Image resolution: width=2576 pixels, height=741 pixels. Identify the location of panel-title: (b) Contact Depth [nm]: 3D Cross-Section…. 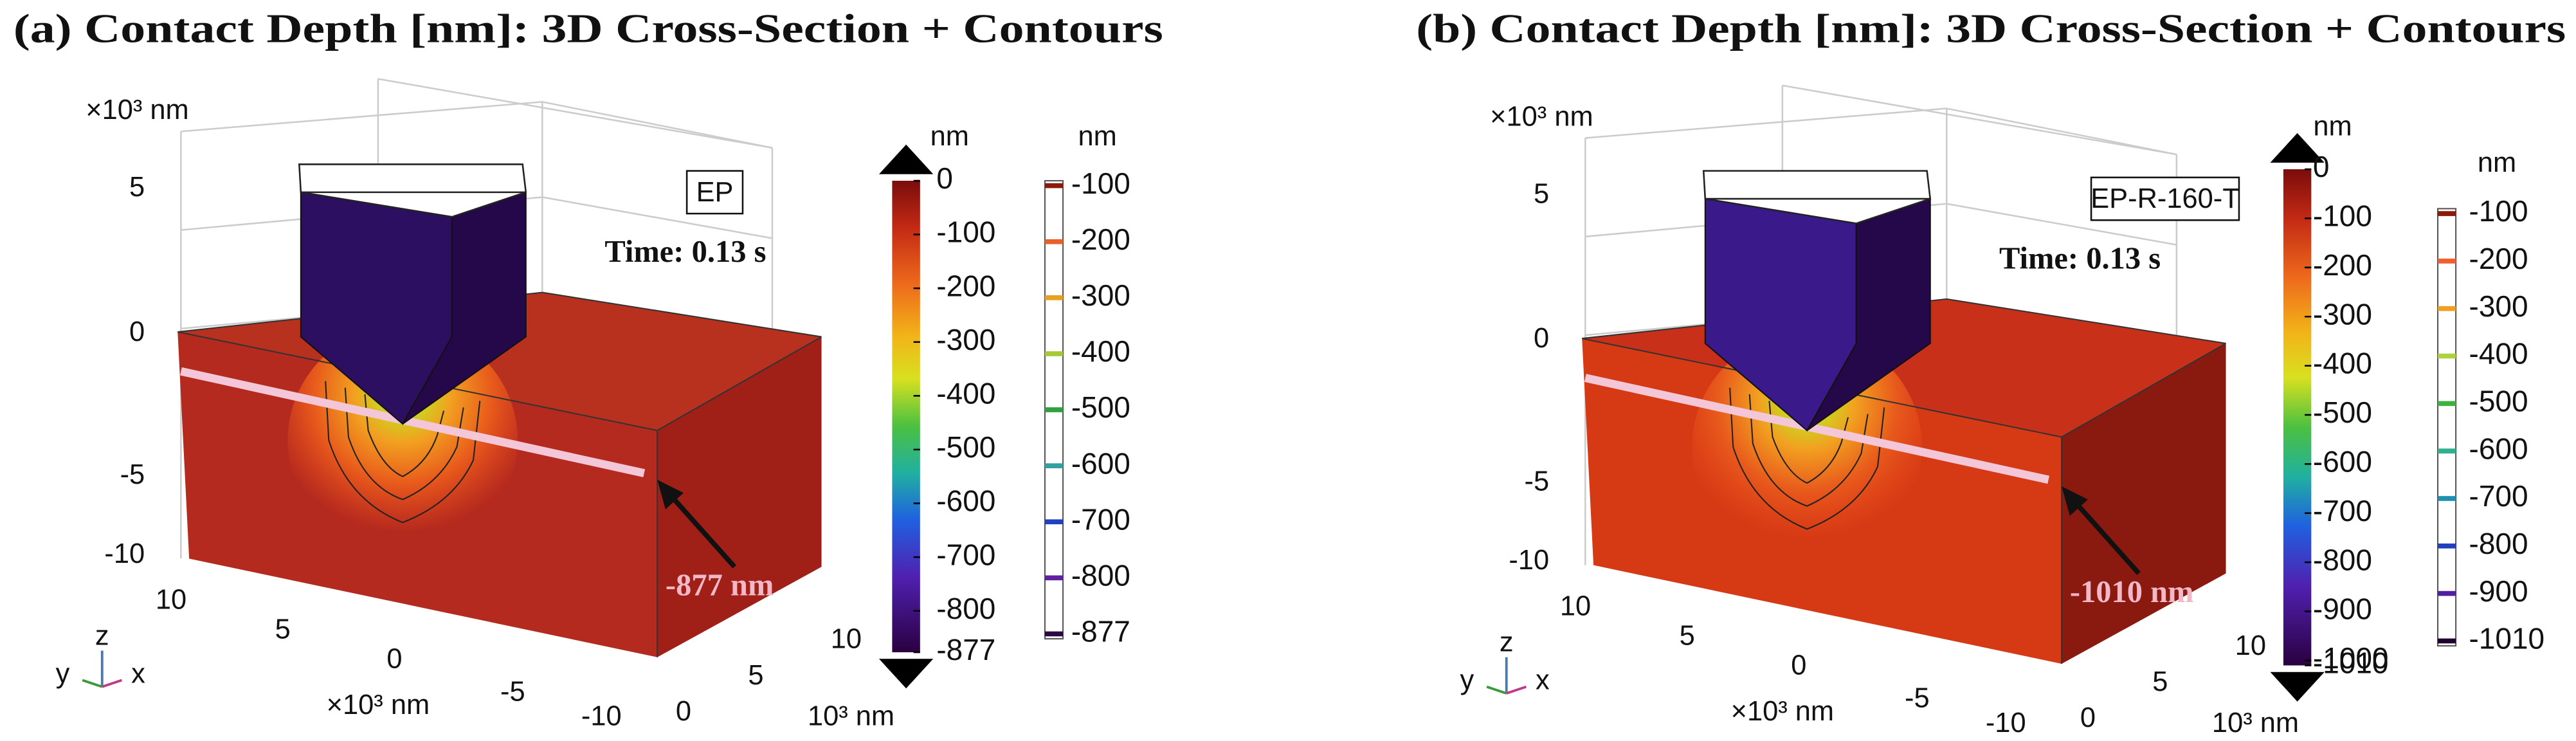
(1991, 28).